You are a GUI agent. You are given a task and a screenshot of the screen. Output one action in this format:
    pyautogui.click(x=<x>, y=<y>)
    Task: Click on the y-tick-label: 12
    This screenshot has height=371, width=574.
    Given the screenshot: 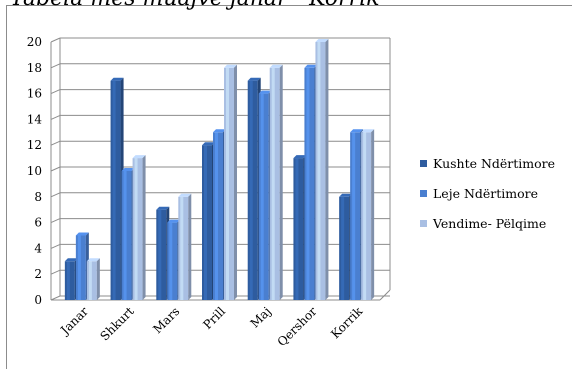 What is the action you would take?
    pyautogui.click(x=34, y=145)
    